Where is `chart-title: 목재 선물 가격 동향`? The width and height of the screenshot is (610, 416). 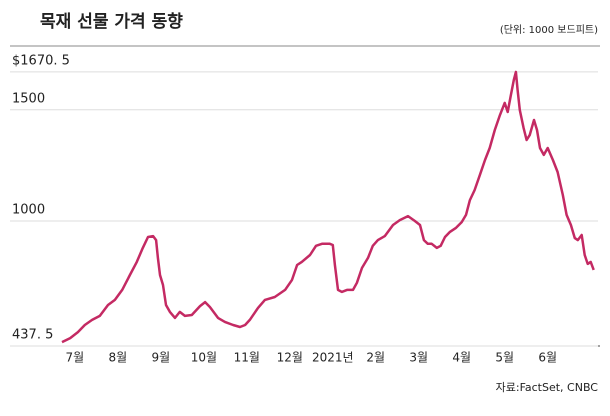
chart-title: 목재 선물 가격 동향 is located at coordinates (111, 21).